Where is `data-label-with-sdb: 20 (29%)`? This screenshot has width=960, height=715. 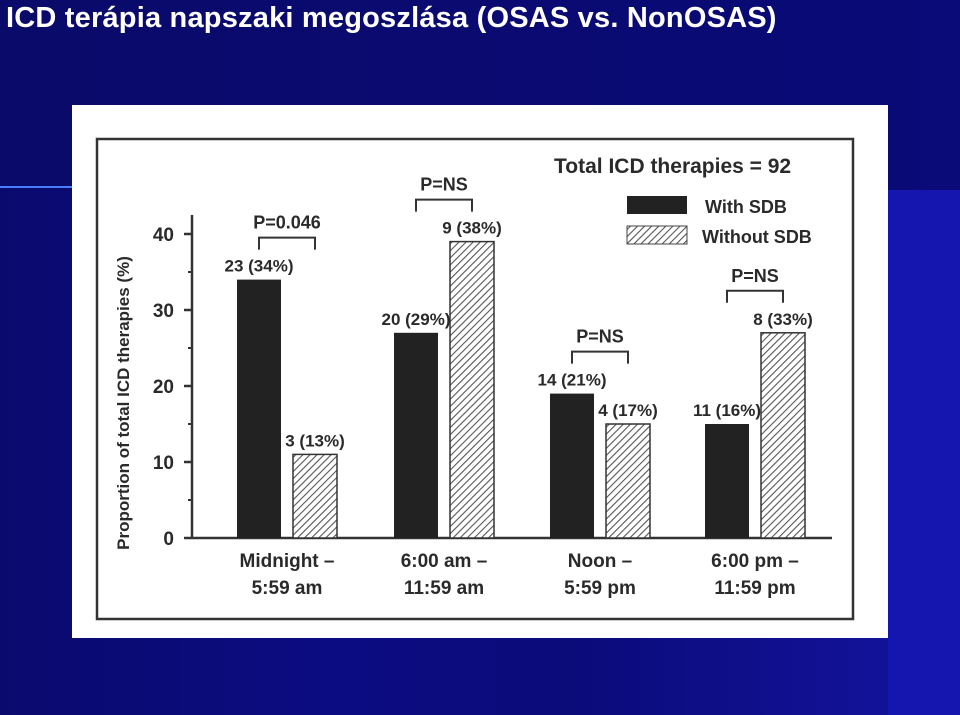 data-label-with-sdb: 20 (29%) is located at coordinates (416, 319).